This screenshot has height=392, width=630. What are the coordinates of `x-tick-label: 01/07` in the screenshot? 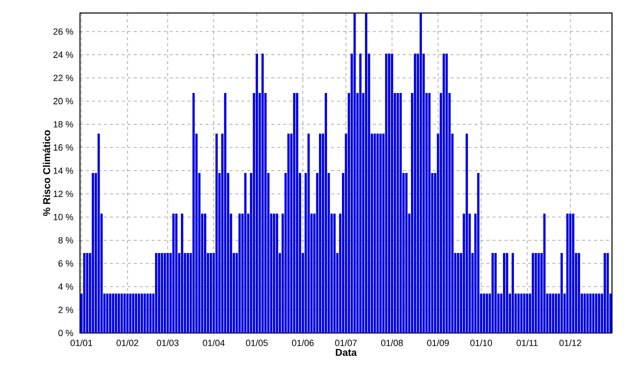 It's located at (346, 343).